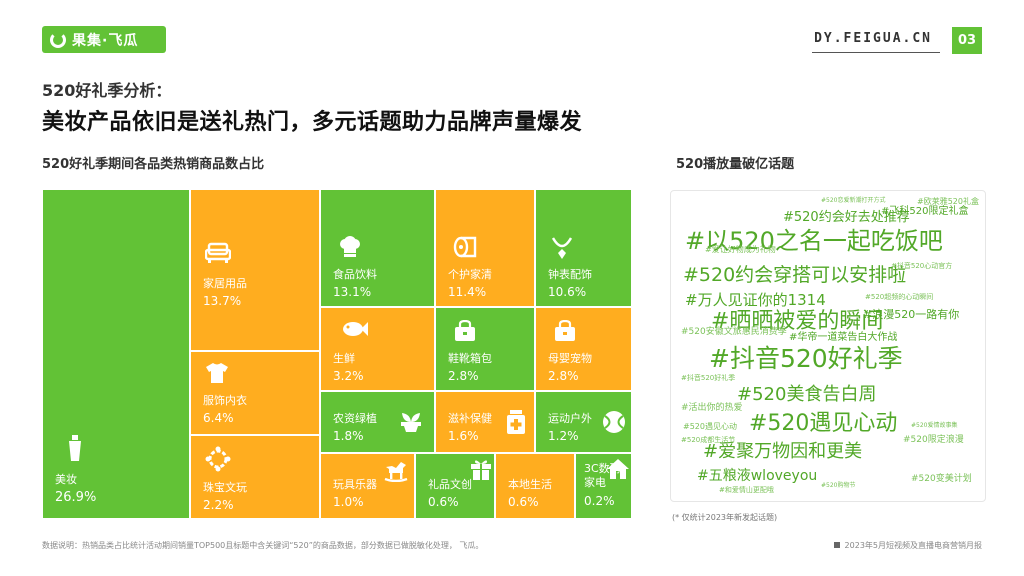 This screenshot has height=576, width=1024. What do you see at coordinates (377, 248) in the screenshot?
I see `treemap-tile: 食品饮料 13.1%` at bounding box center [377, 248].